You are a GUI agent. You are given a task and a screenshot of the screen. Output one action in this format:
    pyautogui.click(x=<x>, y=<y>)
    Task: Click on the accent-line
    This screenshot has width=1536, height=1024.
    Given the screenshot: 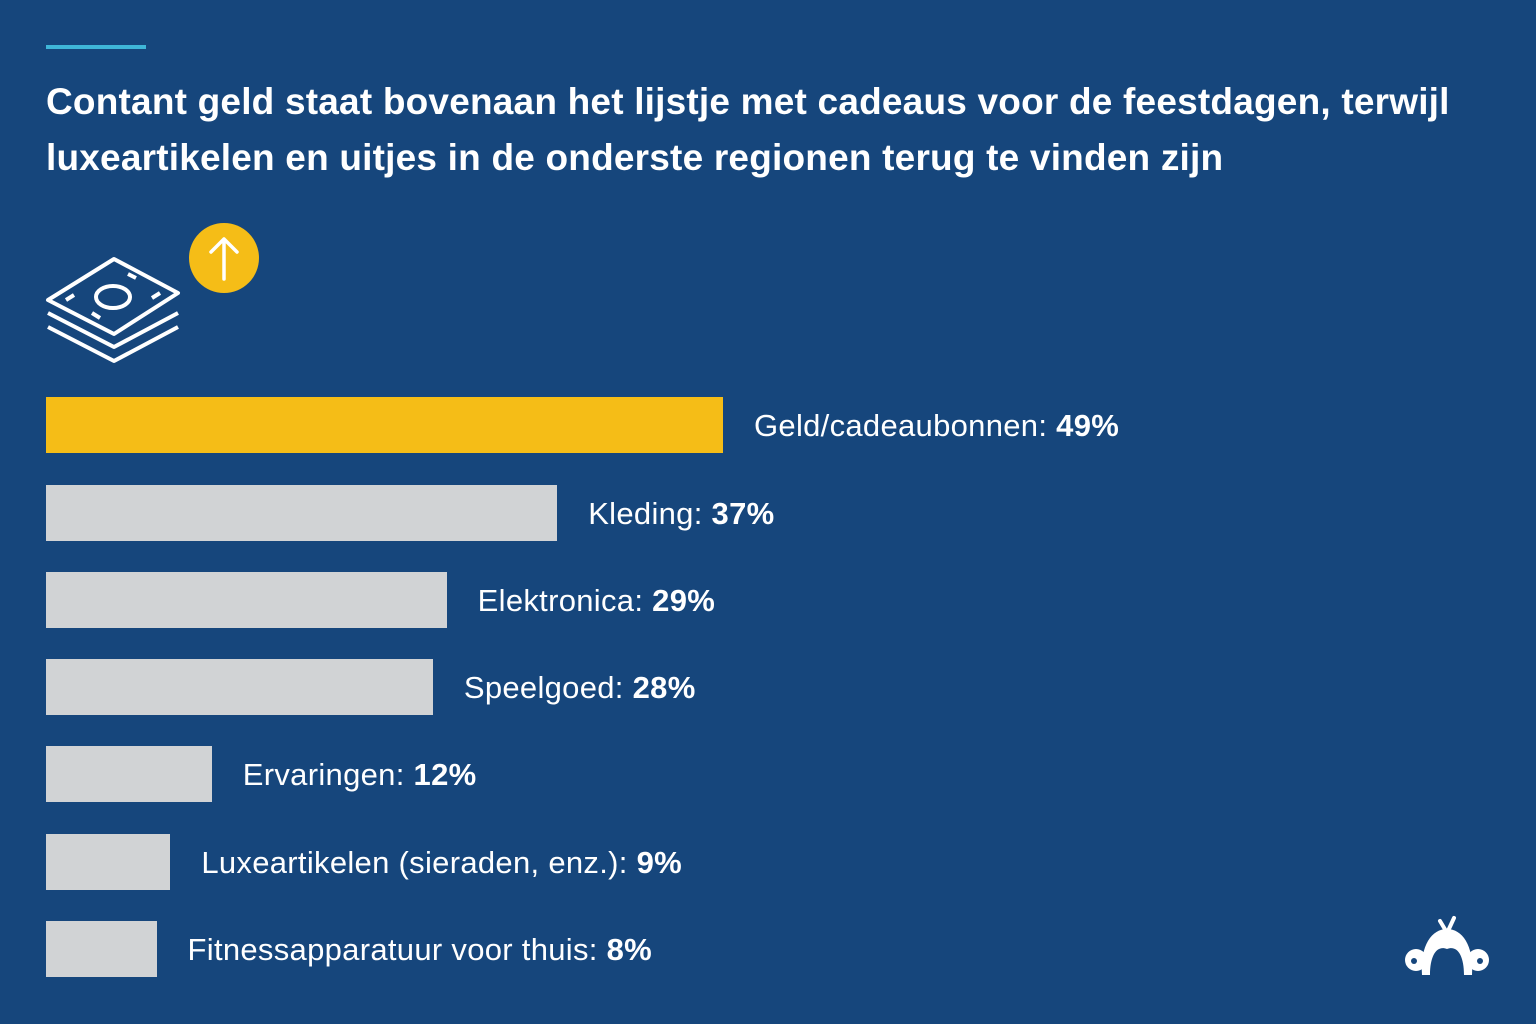 What is the action you would take?
    pyautogui.click(x=96, y=47)
    